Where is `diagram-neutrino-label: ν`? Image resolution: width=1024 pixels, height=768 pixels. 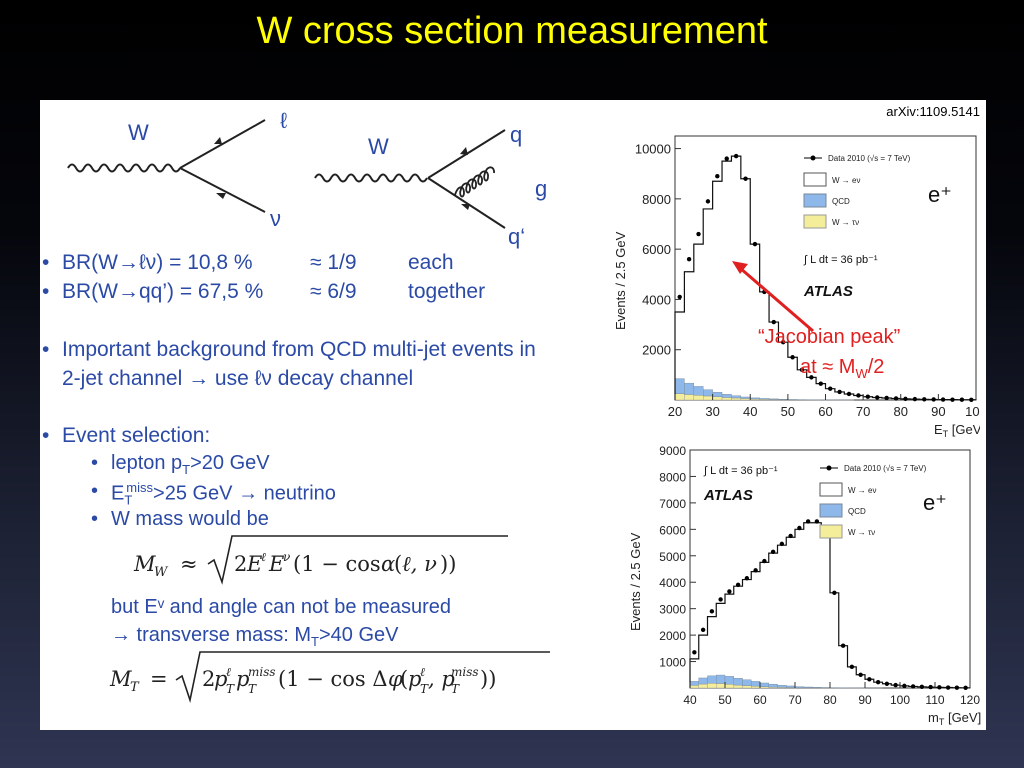
diagram-neutrino-label: ν is located at coordinates (275, 218).